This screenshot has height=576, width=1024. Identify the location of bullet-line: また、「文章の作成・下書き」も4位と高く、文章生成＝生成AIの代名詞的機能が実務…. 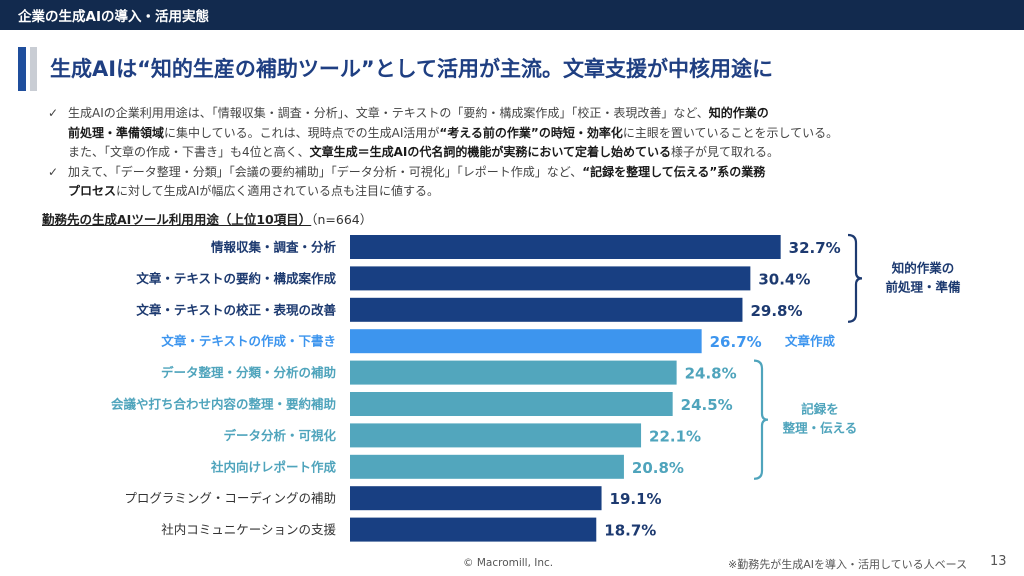
(542, 153).